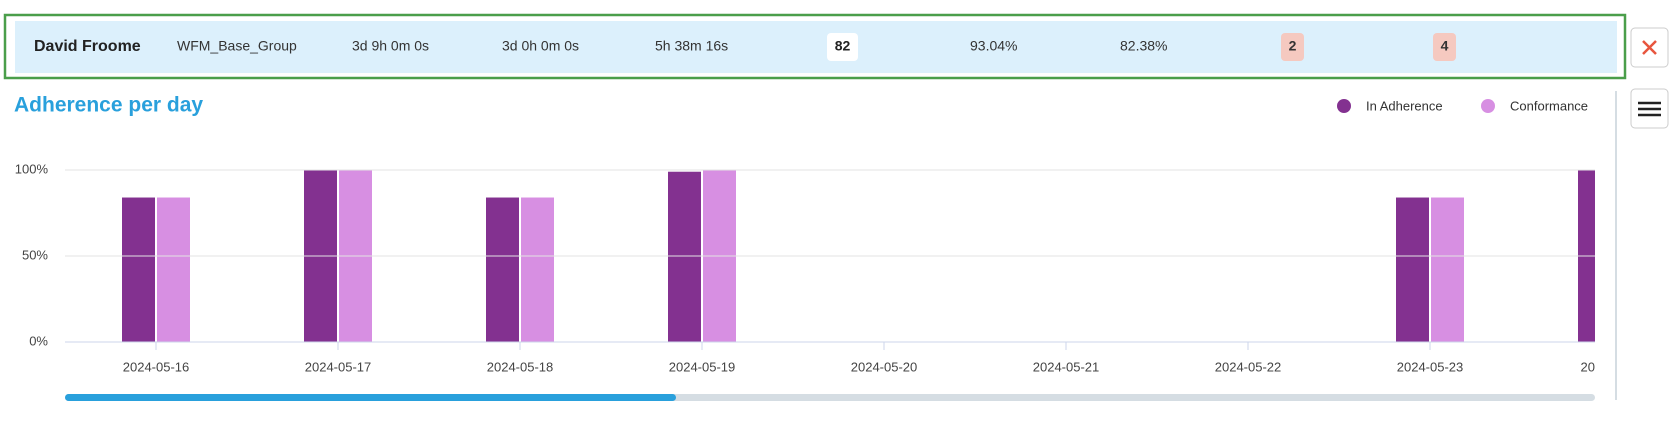 The height and width of the screenshot is (425, 1677). What do you see at coordinates (540, 46) in the screenshot?
I see `worked: 3d 0h 0m 0s` at bounding box center [540, 46].